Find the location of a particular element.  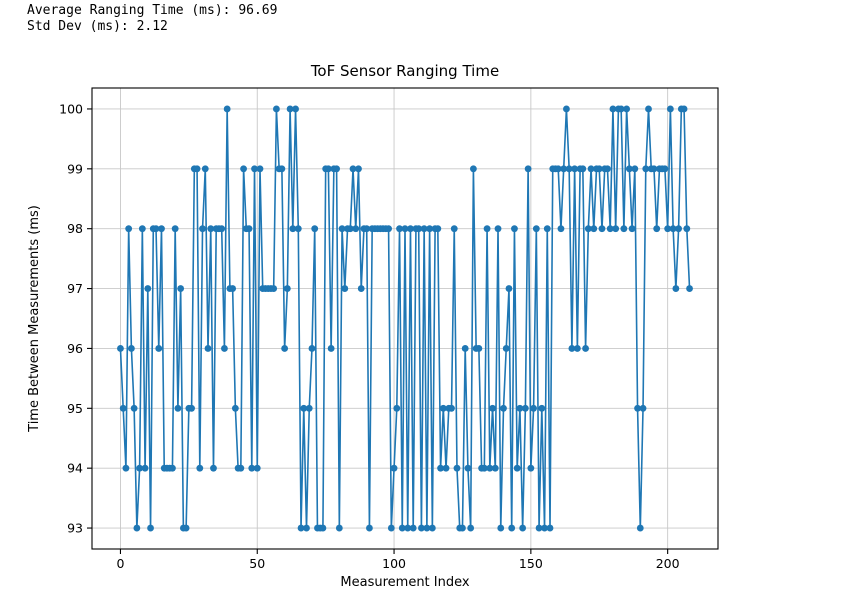

y-tick-label: 94 is located at coordinates (75, 468).